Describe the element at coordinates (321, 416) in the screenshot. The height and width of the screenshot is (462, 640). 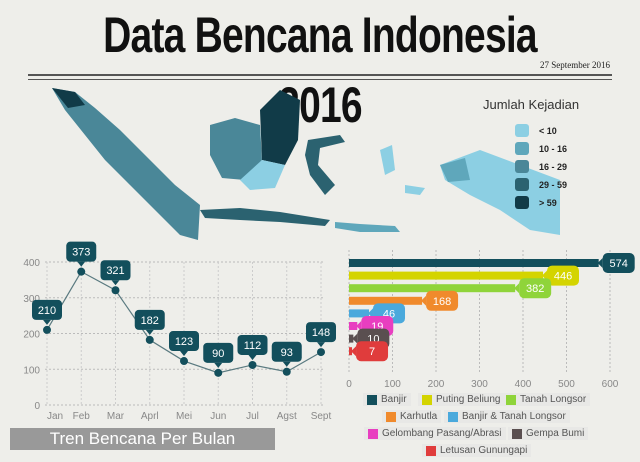
I see `x-tick-label: Sept` at that location.